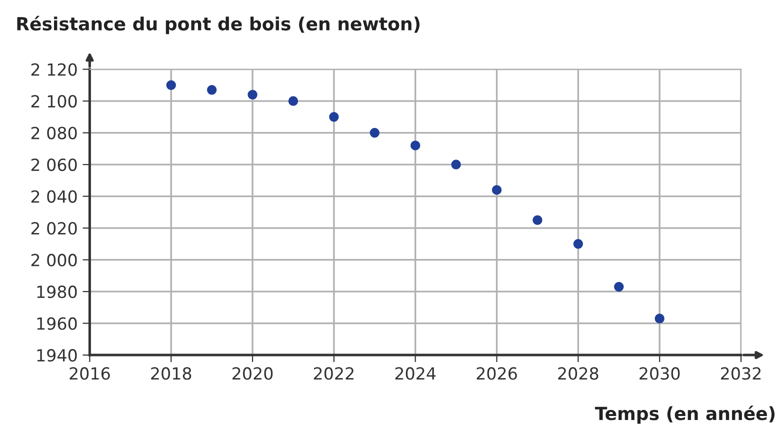 The height and width of the screenshot is (433, 780). What do you see at coordinates (252, 373) in the screenshot?
I see `x-tick-label: 2020` at bounding box center [252, 373].